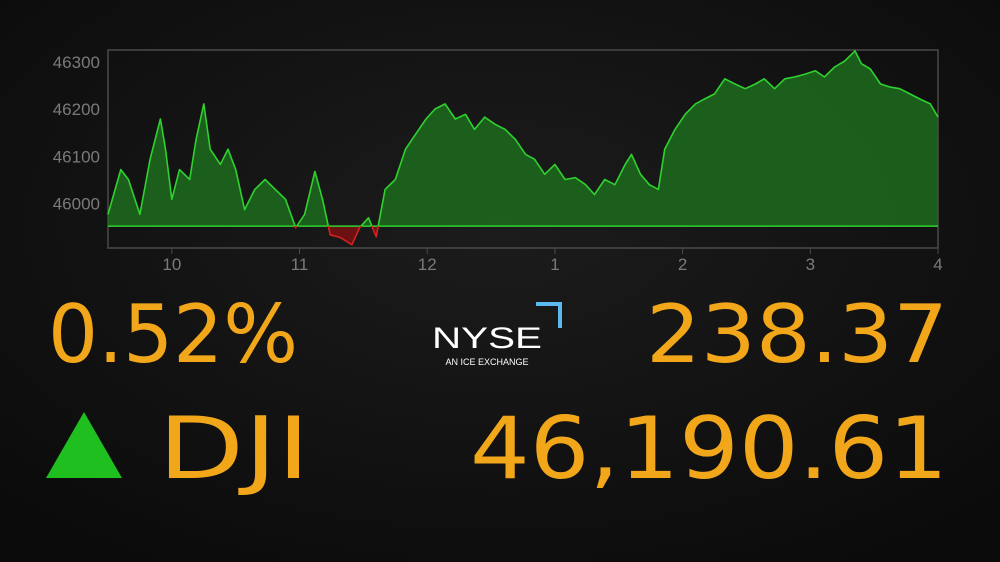  Describe the element at coordinates (171, 264) in the screenshot. I see `x-tick-label: 10` at that location.